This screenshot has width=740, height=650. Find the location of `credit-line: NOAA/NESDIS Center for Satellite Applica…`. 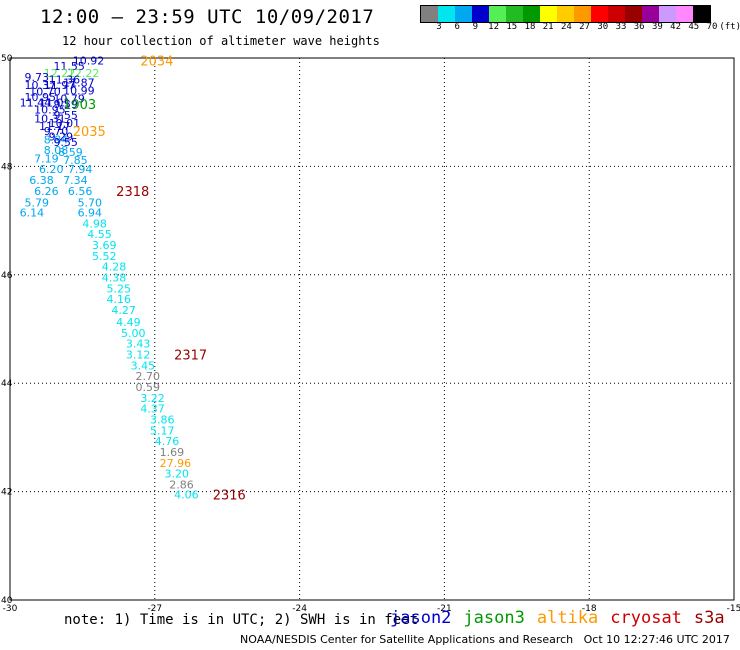

credit-line: NOAA/NESDIS Center for Satellite Applica… is located at coordinates (485, 639).